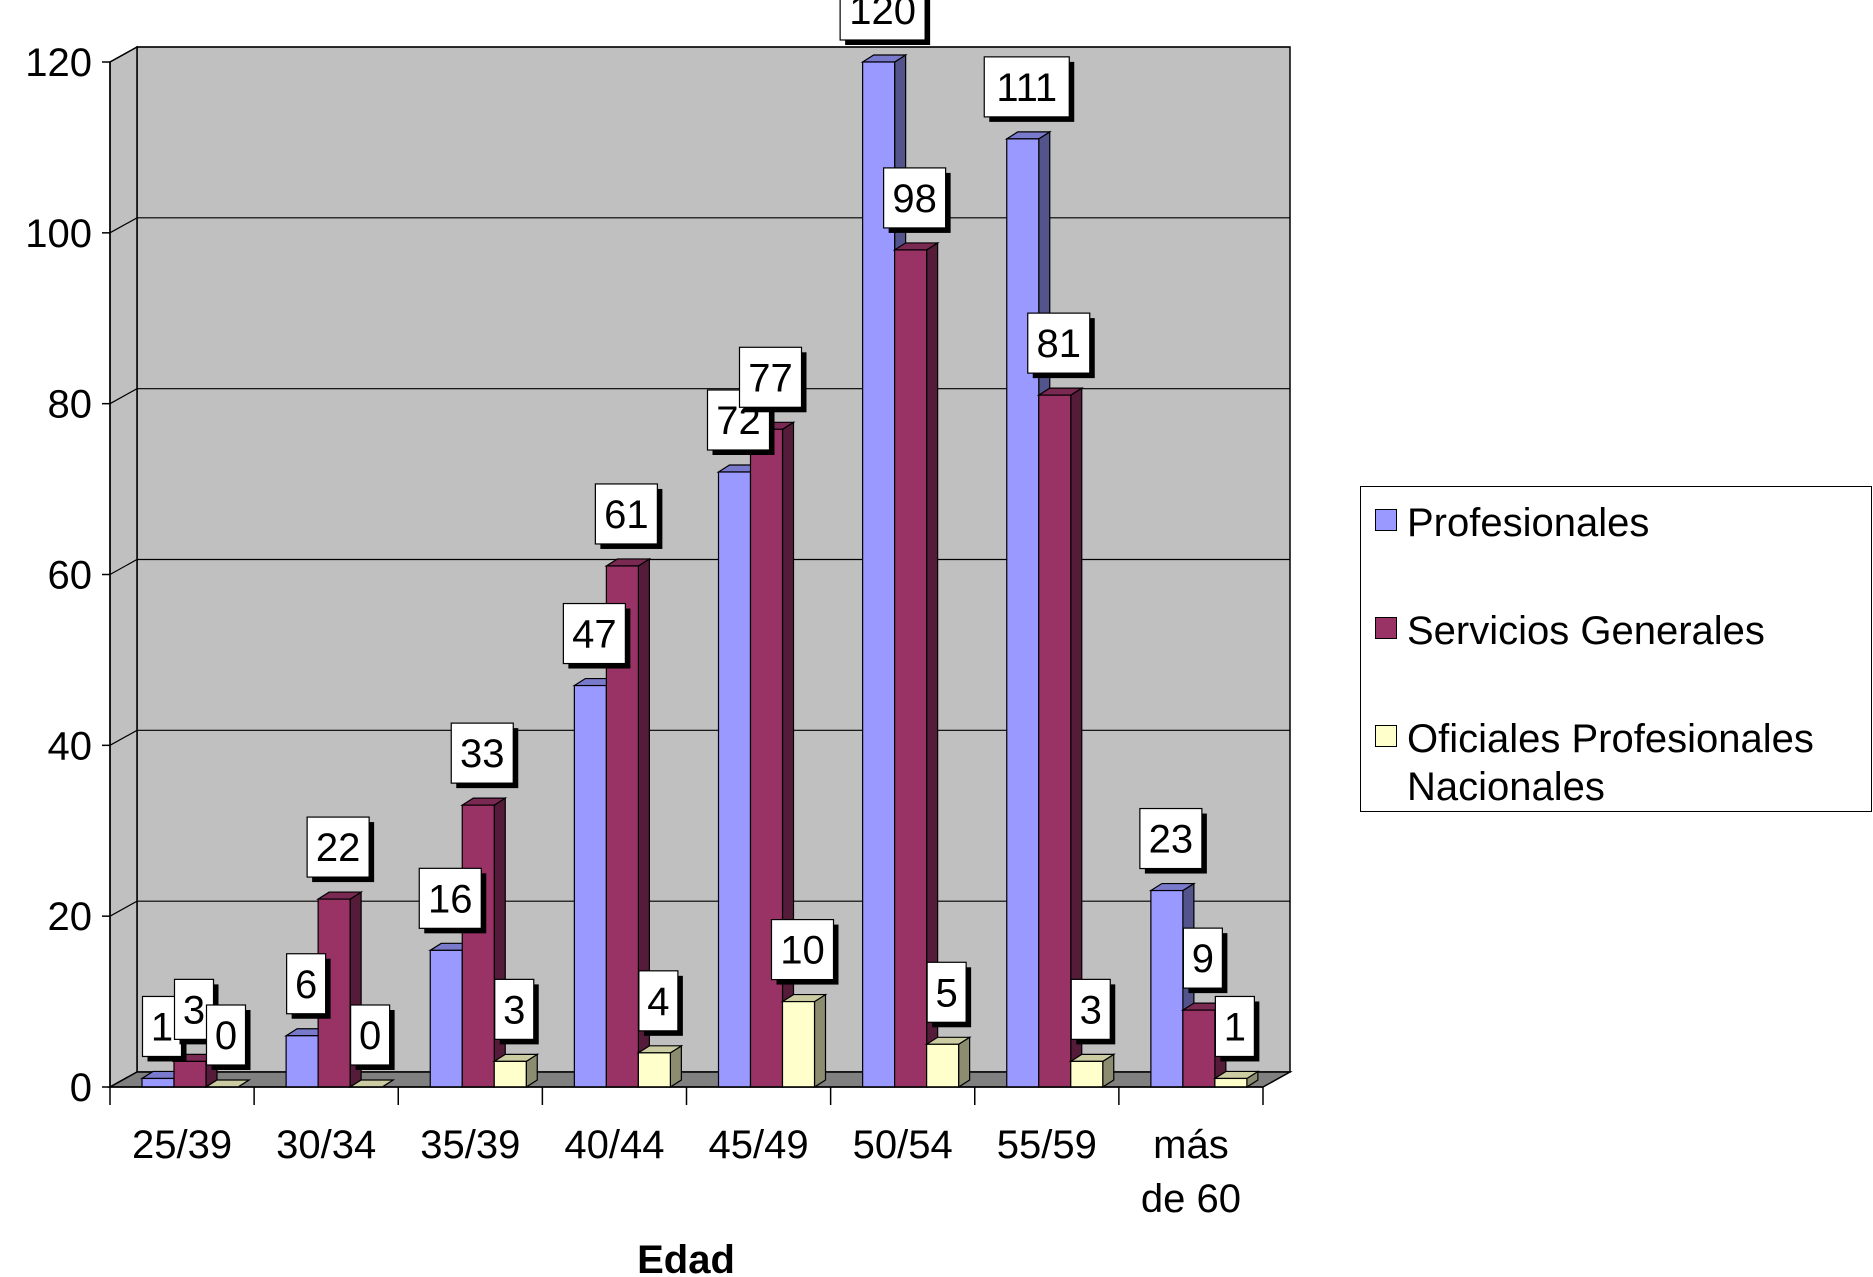 The height and width of the screenshot is (1277, 1873). I want to click on data-label: 47, so click(596, 635).